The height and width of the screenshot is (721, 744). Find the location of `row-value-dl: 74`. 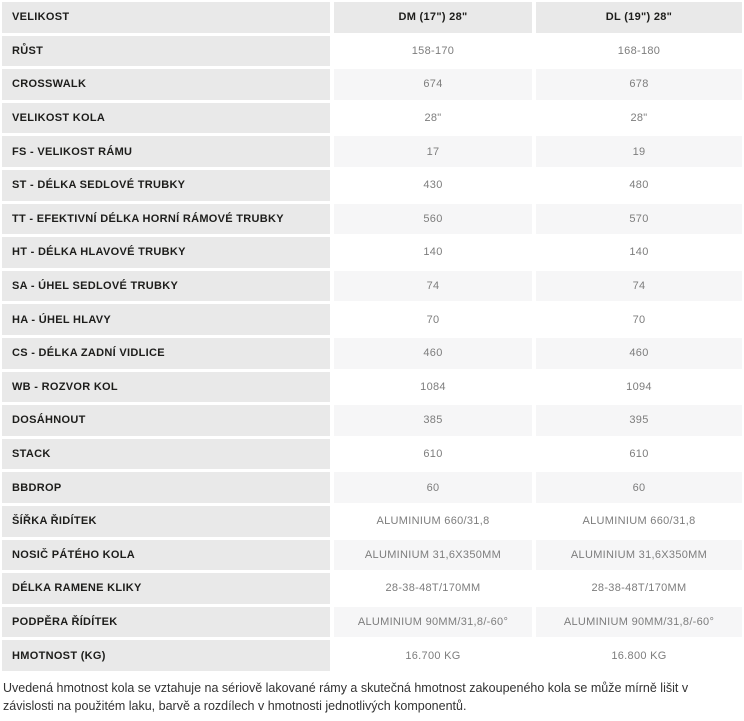

row-value-dl: 74 is located at coordinates (639, 286).